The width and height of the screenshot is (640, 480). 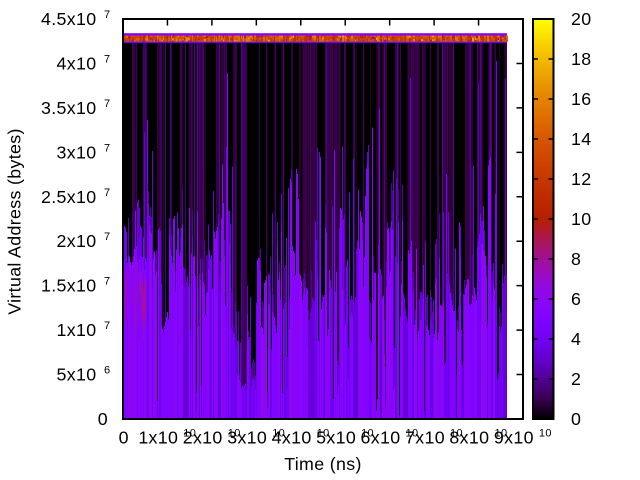 What do you see at coordinates (69, 19) in the screenshot?
I see `svg-text: 4.5x10` at bounding box center [69, 19].